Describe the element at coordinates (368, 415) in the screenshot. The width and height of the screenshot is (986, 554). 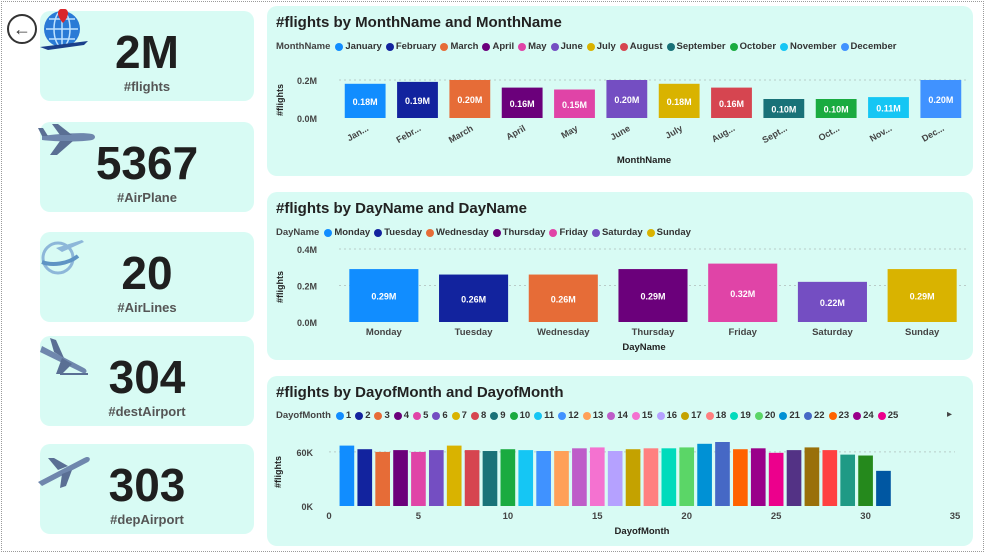
I see `legend-label: 2` at that location.